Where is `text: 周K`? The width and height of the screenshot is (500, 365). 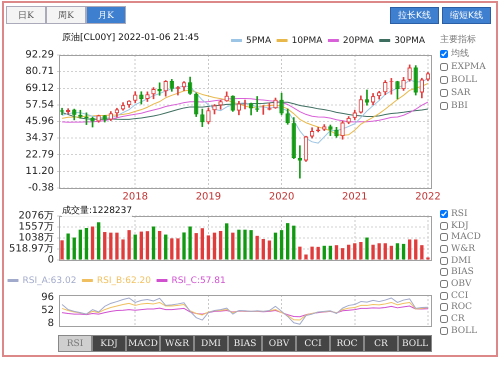
text: 周K is located at coordinates (66, 15).